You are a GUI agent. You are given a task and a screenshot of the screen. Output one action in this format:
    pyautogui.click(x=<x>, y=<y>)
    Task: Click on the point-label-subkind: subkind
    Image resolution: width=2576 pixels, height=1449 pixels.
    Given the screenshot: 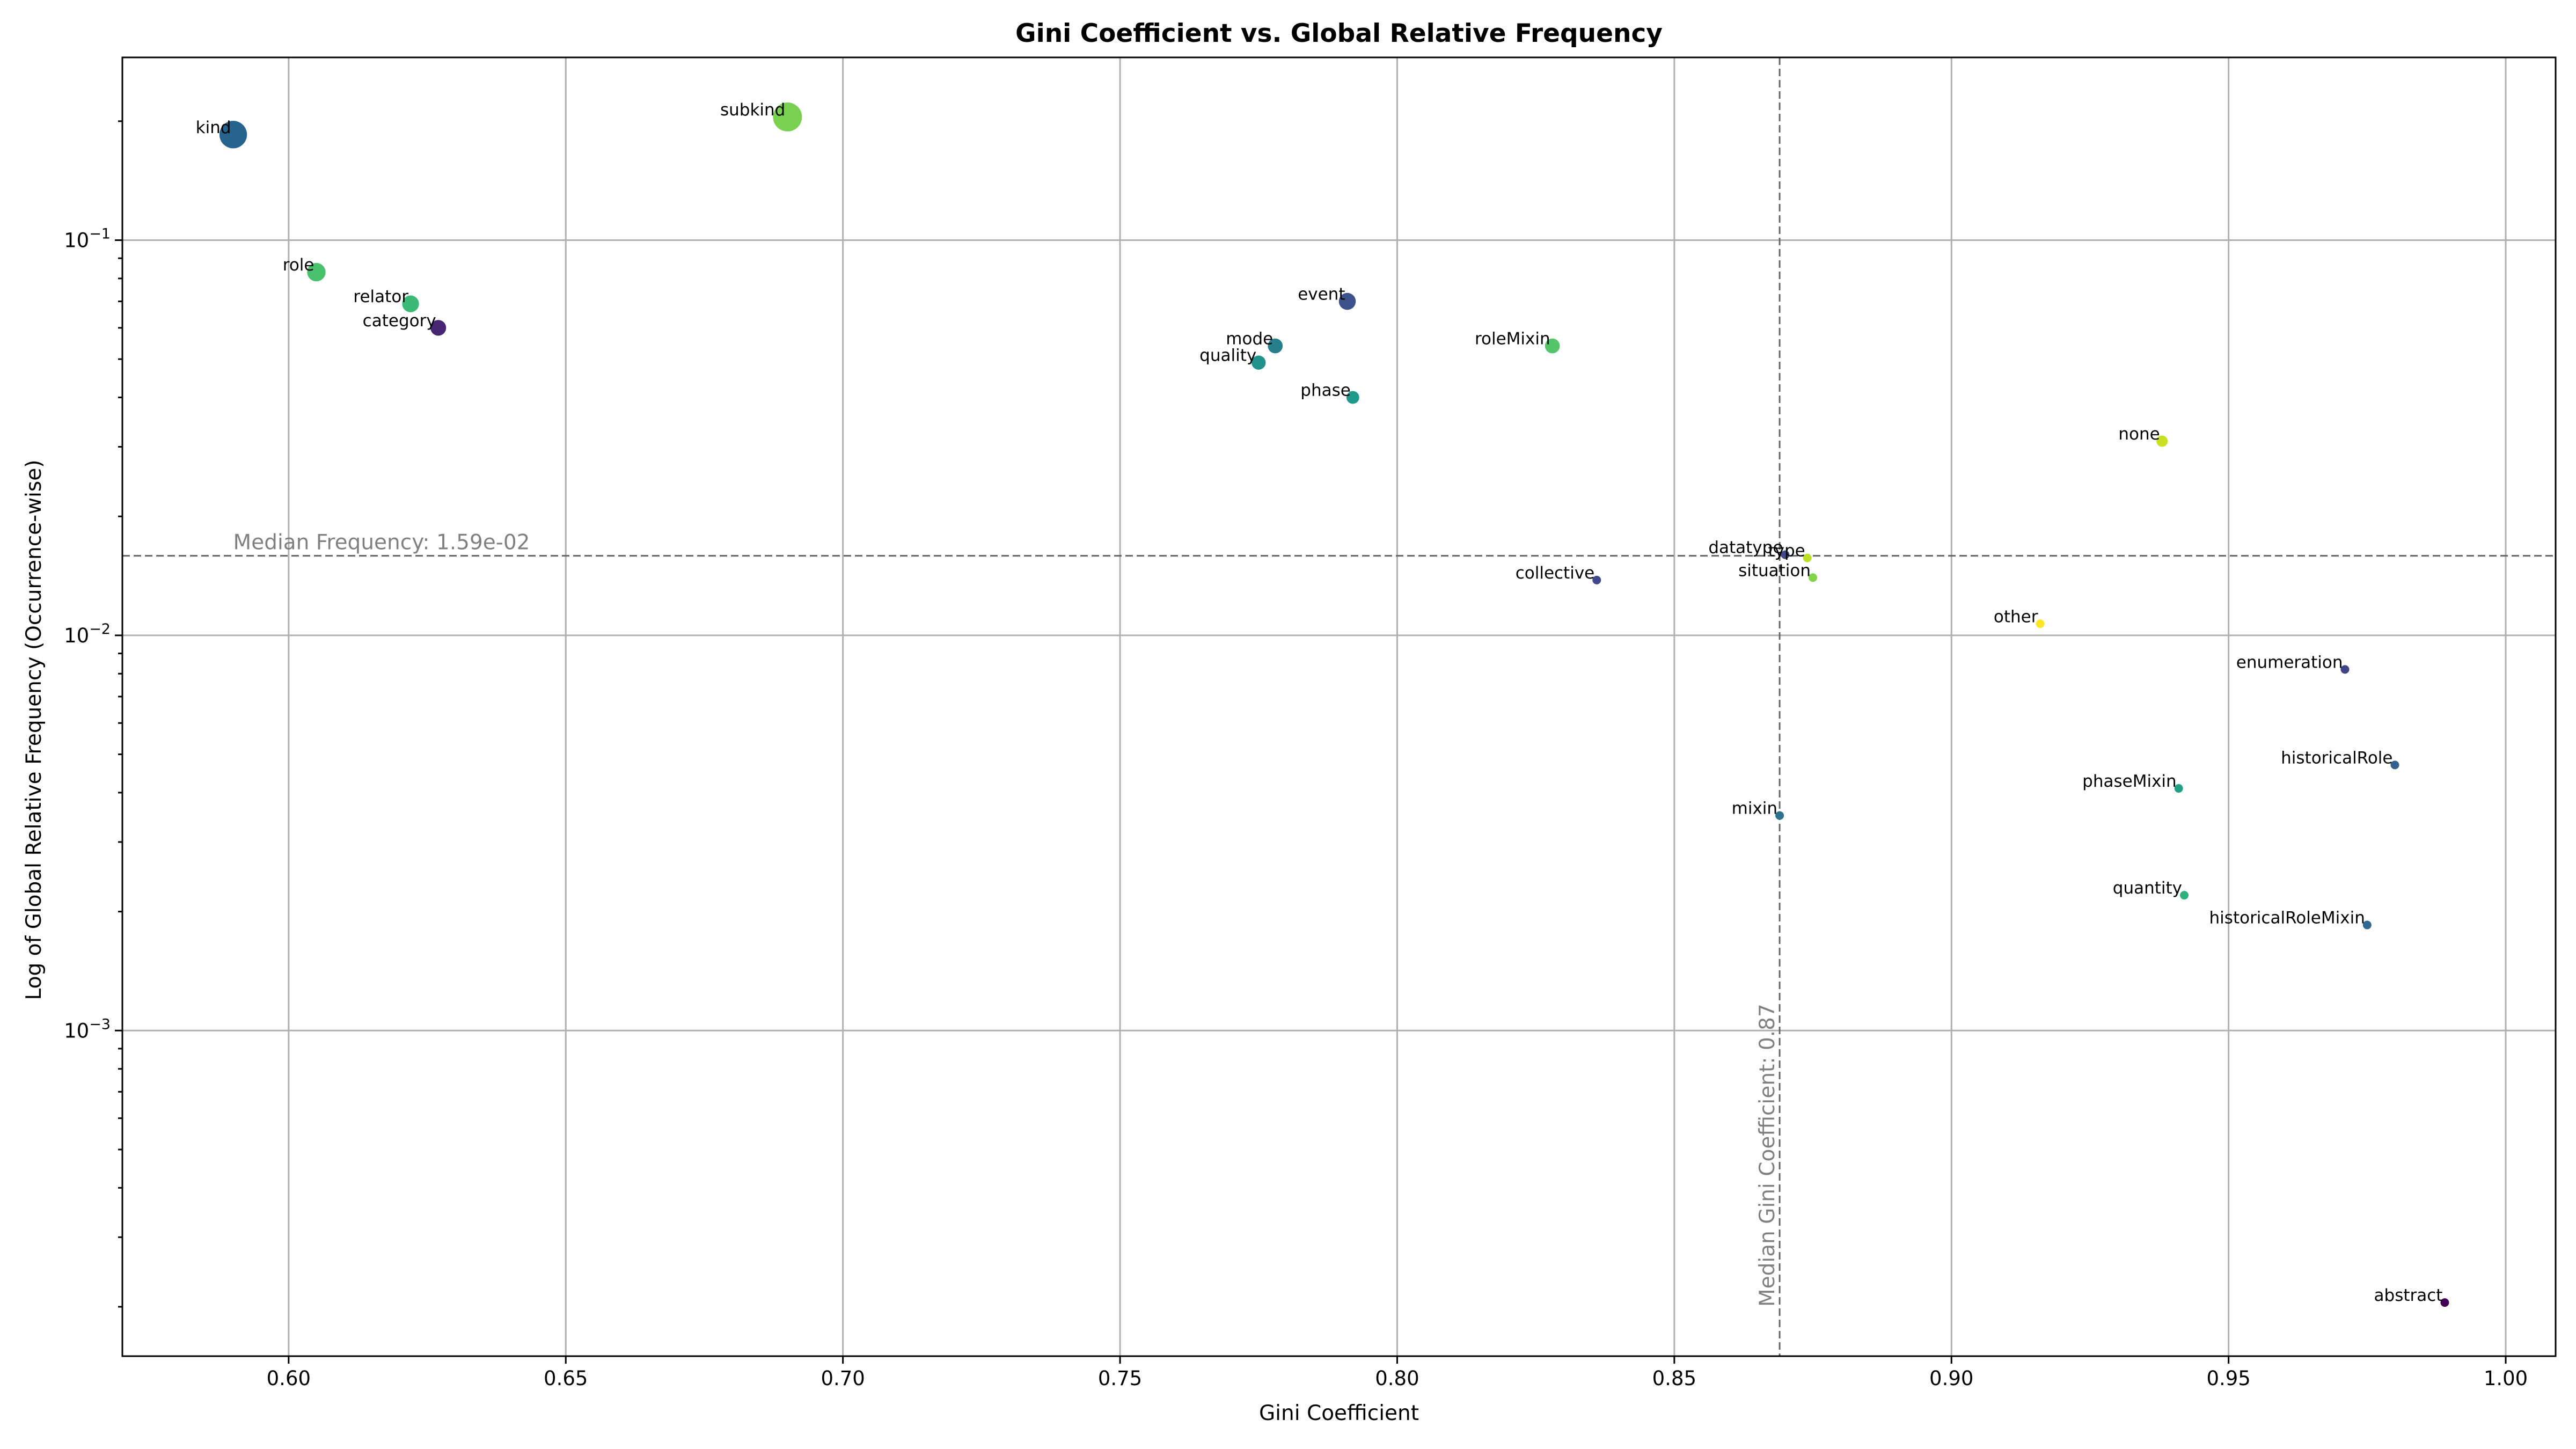 What is the action you would take?
    pyautogui.click(x=752, y=110)
    